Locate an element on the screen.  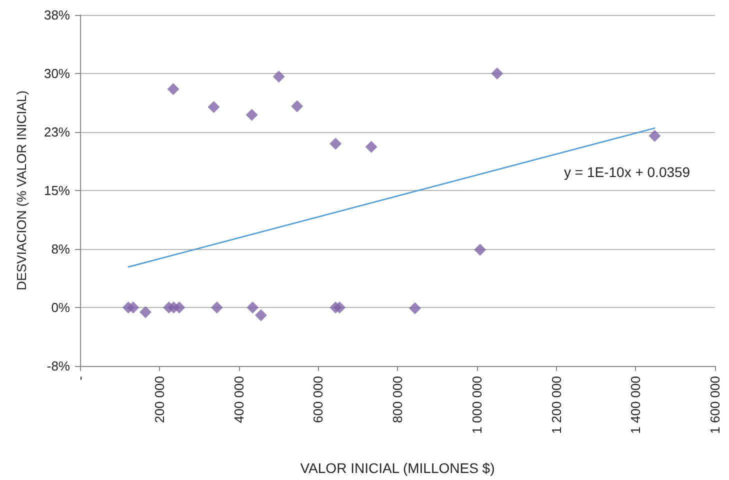
y-tick-label: -8% is located at coordinates (58, 366).